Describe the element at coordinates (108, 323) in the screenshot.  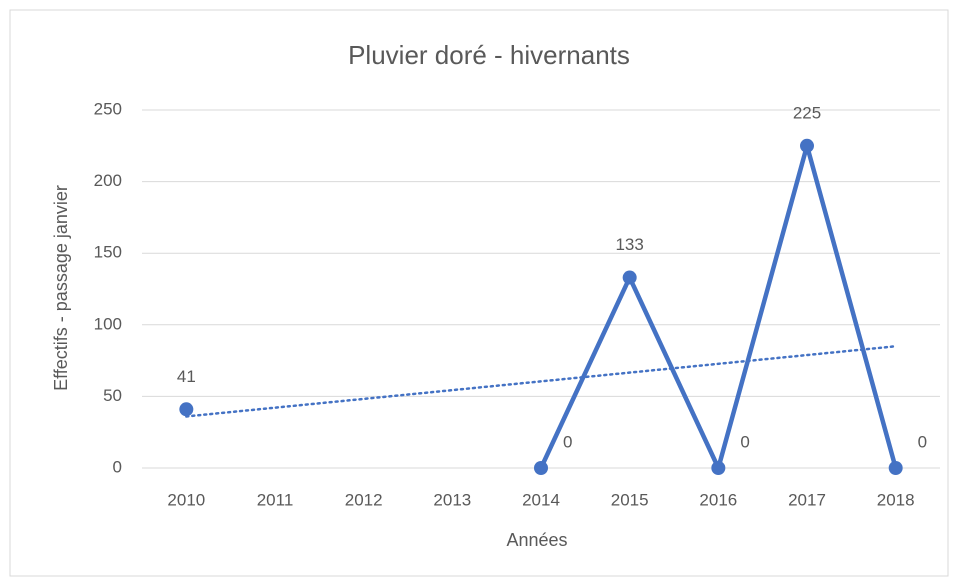
I see `y-tick-label: 100` at that location.